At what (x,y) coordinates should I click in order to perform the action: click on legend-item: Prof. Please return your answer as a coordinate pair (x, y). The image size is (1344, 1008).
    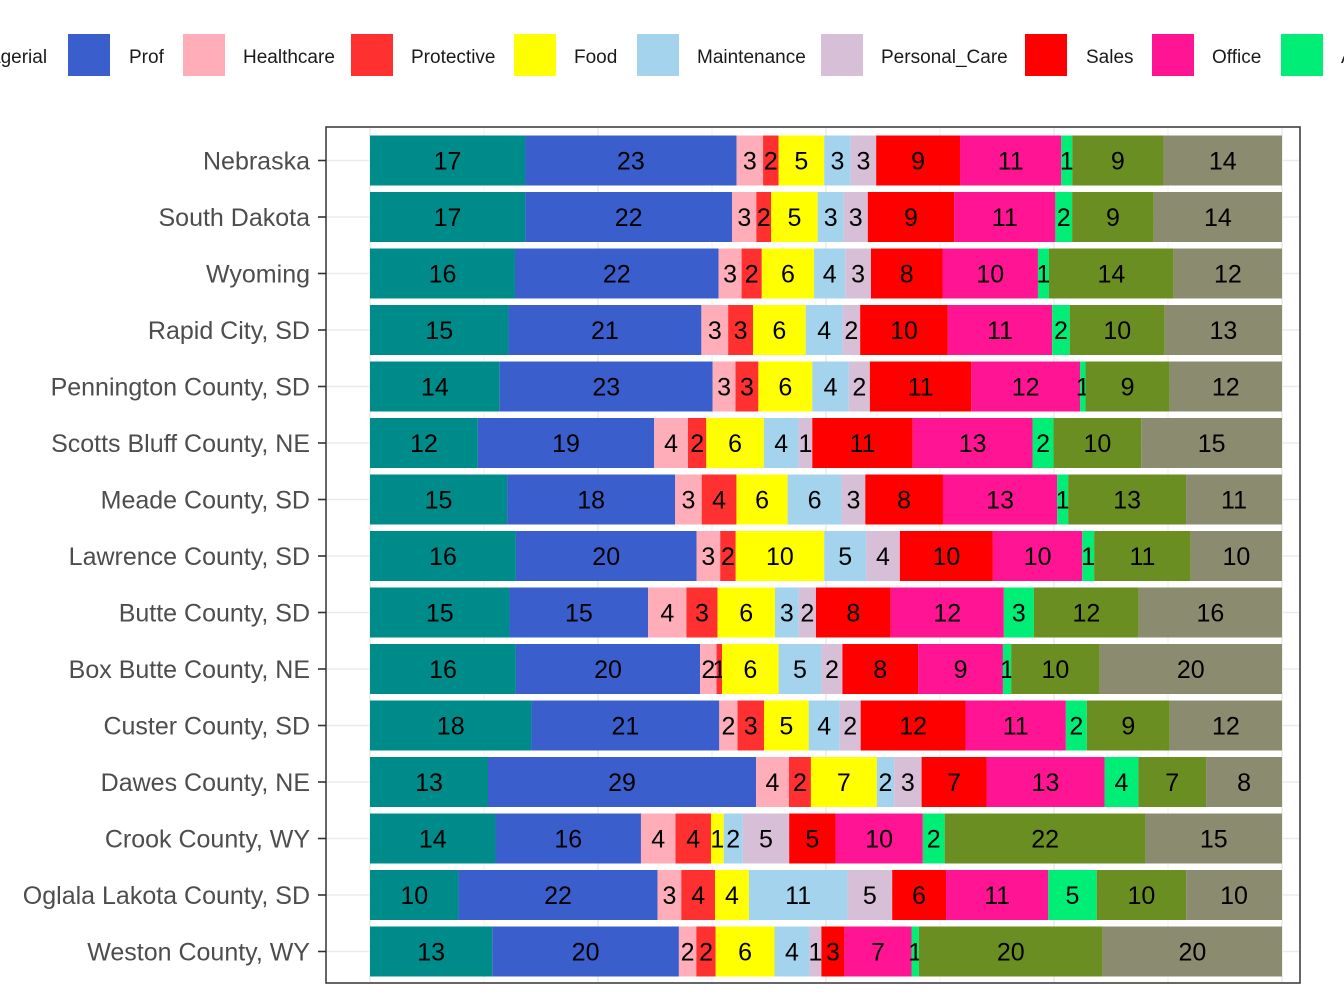
    Looking at the image, I should click on (177, 55).